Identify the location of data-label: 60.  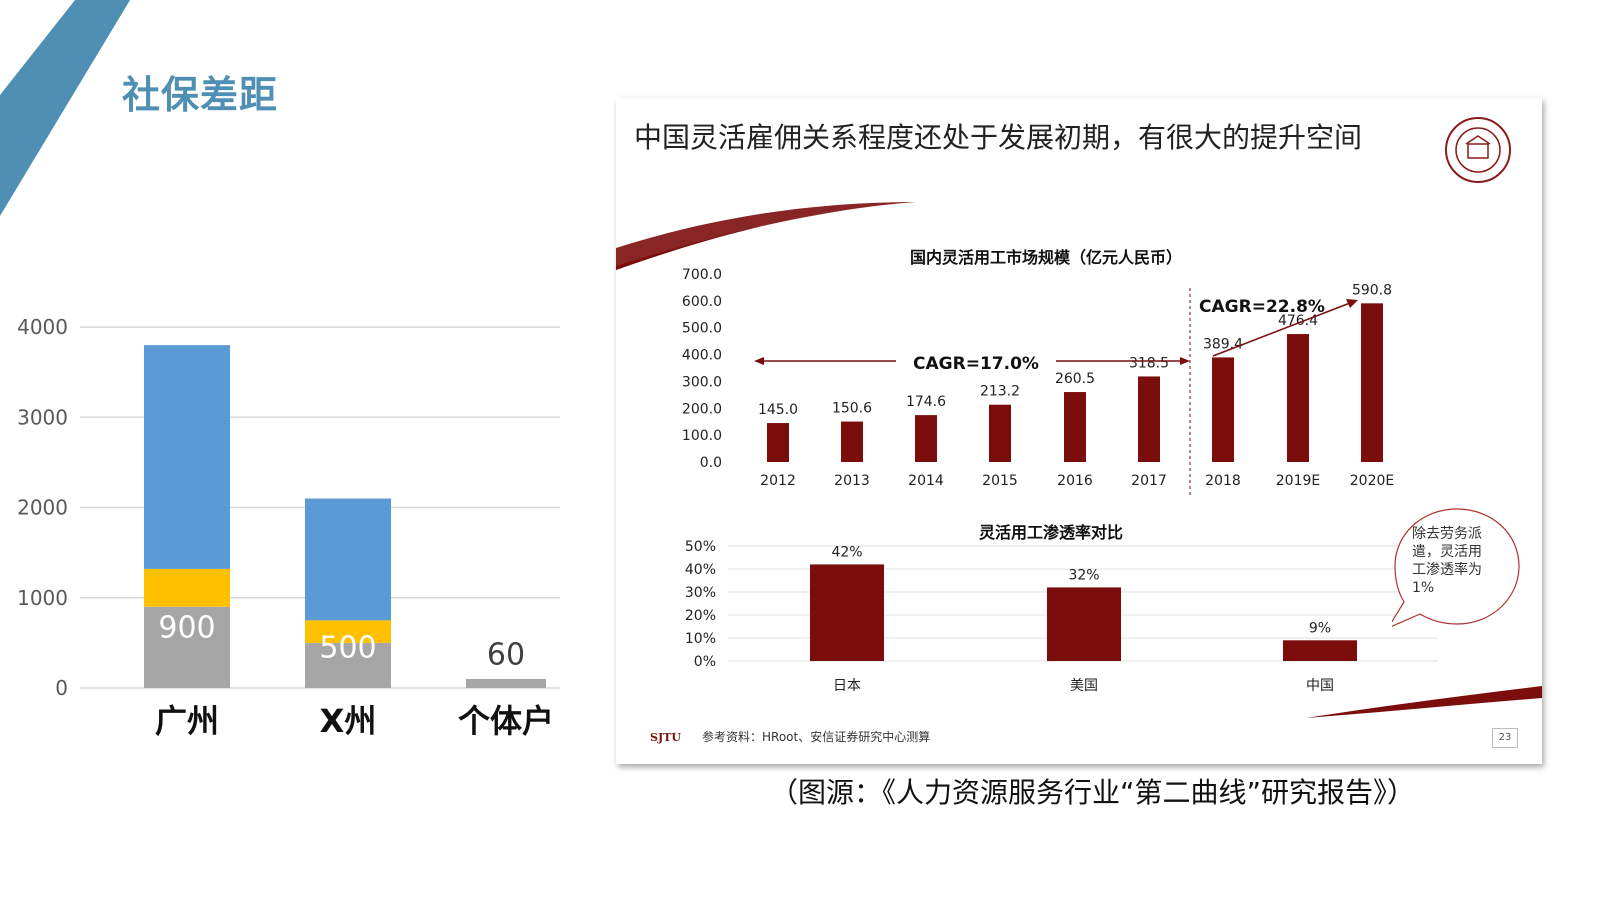
(506, 655).